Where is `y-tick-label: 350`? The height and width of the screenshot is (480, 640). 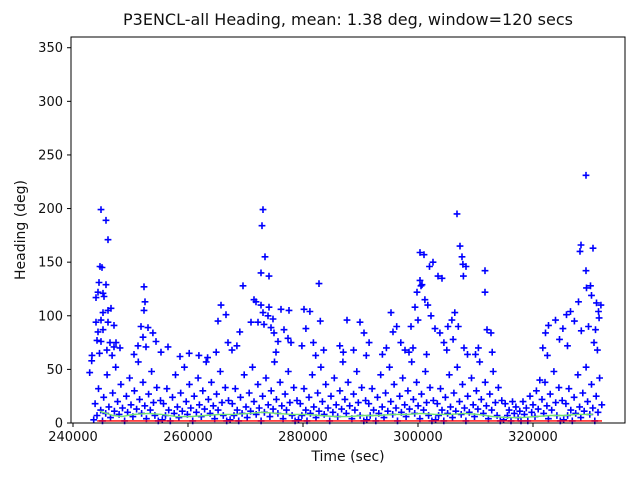
y-tick-label: 350 is located at coordinates (50, 48).